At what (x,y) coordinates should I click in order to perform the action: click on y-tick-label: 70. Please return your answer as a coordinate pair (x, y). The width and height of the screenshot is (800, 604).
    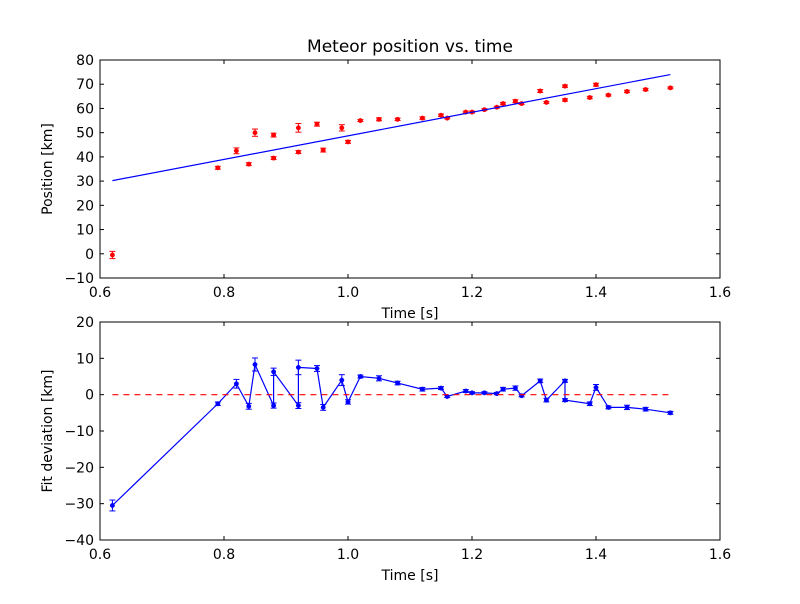
    Looking at the image, I should click on (85, 85).